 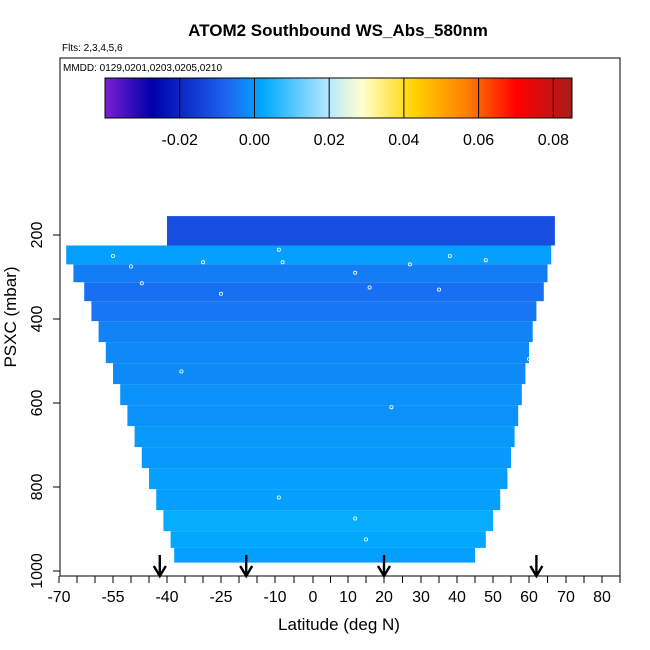 What do you see at coordinates (553, 140) in the screenshot?
I see `colorbar-tick-label: 0.08` at bounding box center [553, 140].